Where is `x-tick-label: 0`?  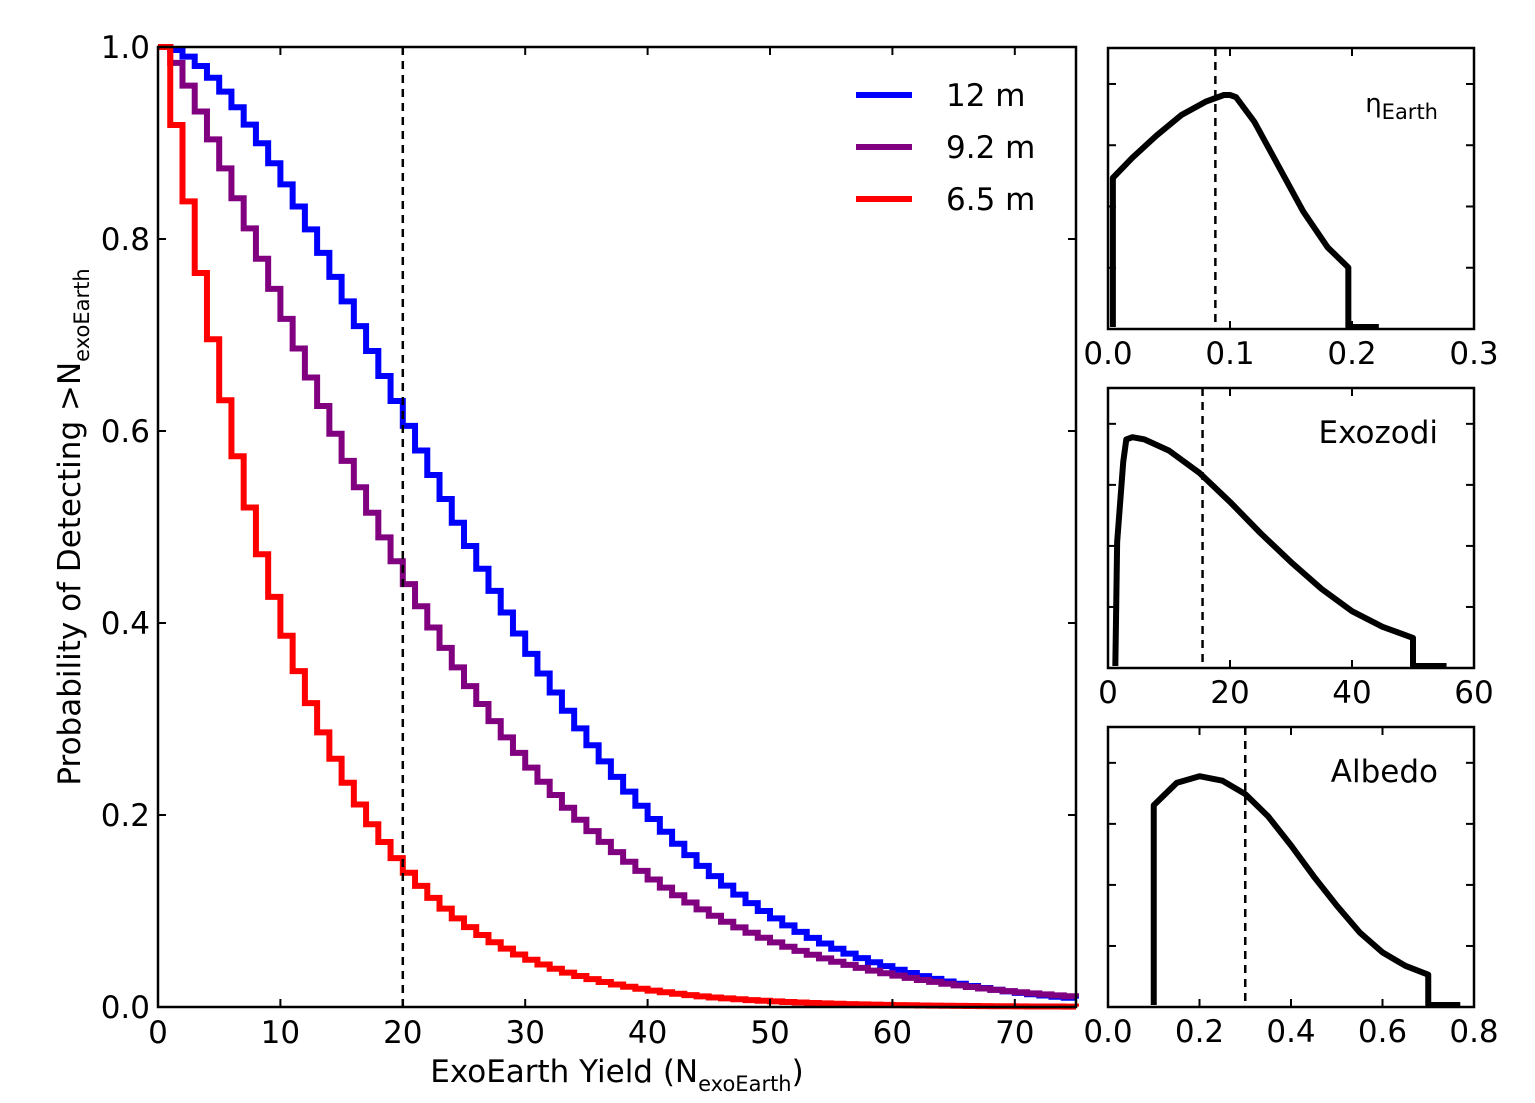
x-tick-label: 0 is located at coordinates (158, 1033).